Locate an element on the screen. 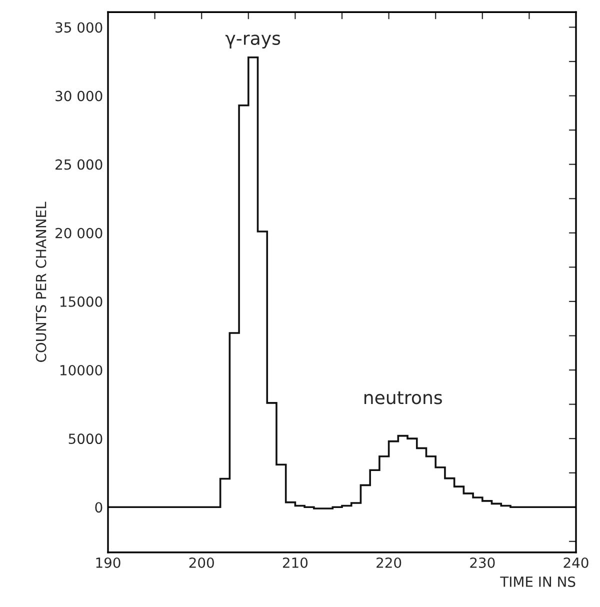 The image size is (600, 607). y-tick-label: 10000 is located at coordinates (81, 370).